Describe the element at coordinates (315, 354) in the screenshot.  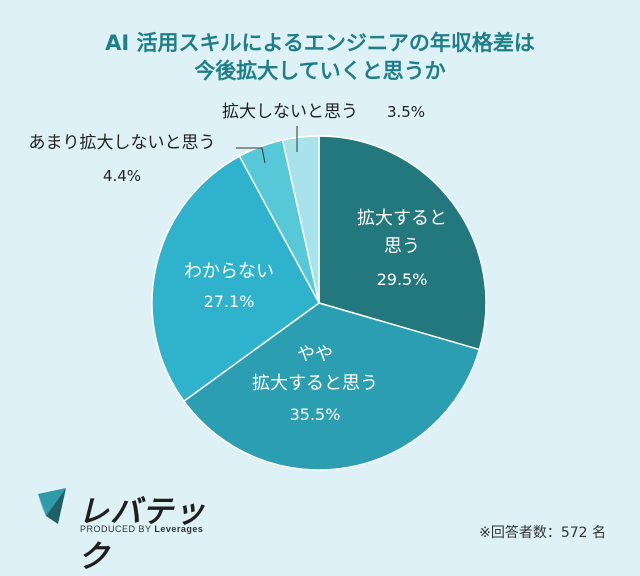
I see `slice-label-2: やや` at that location.